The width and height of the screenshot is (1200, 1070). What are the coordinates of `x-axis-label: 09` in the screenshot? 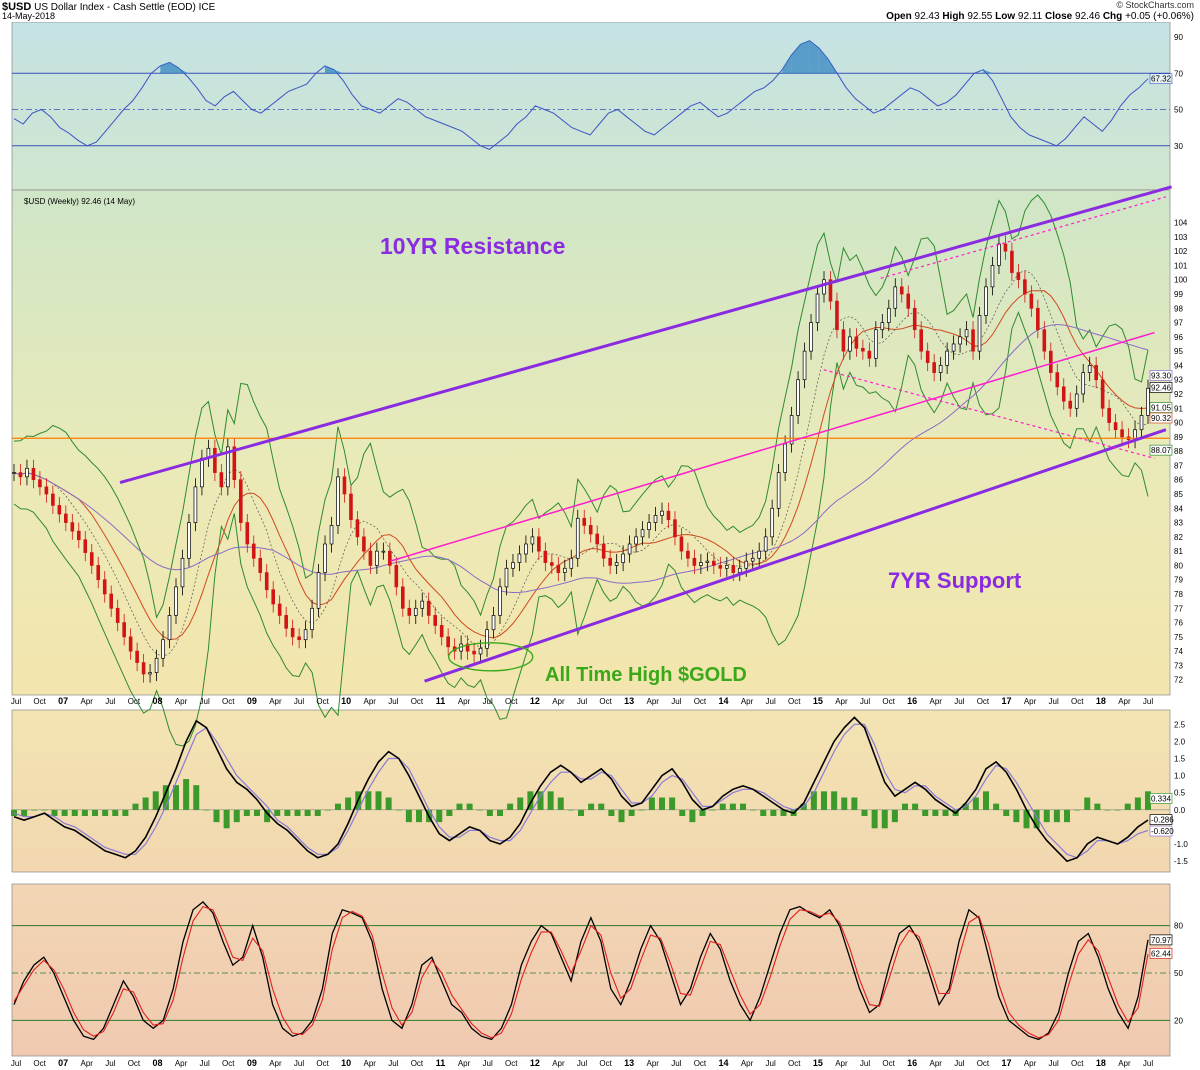 It's located at (252, 701).